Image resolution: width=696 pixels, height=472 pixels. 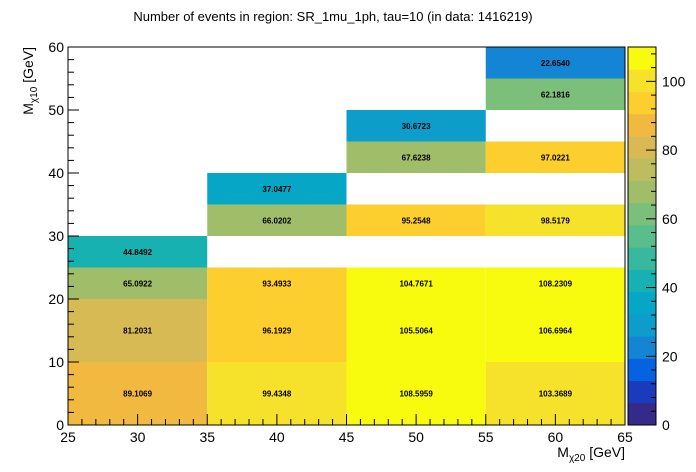 What do you see at coordinates (416, 394) in the screenshot?
I see `cell-value-label: 108.5959` at bounding box center [416, 394].